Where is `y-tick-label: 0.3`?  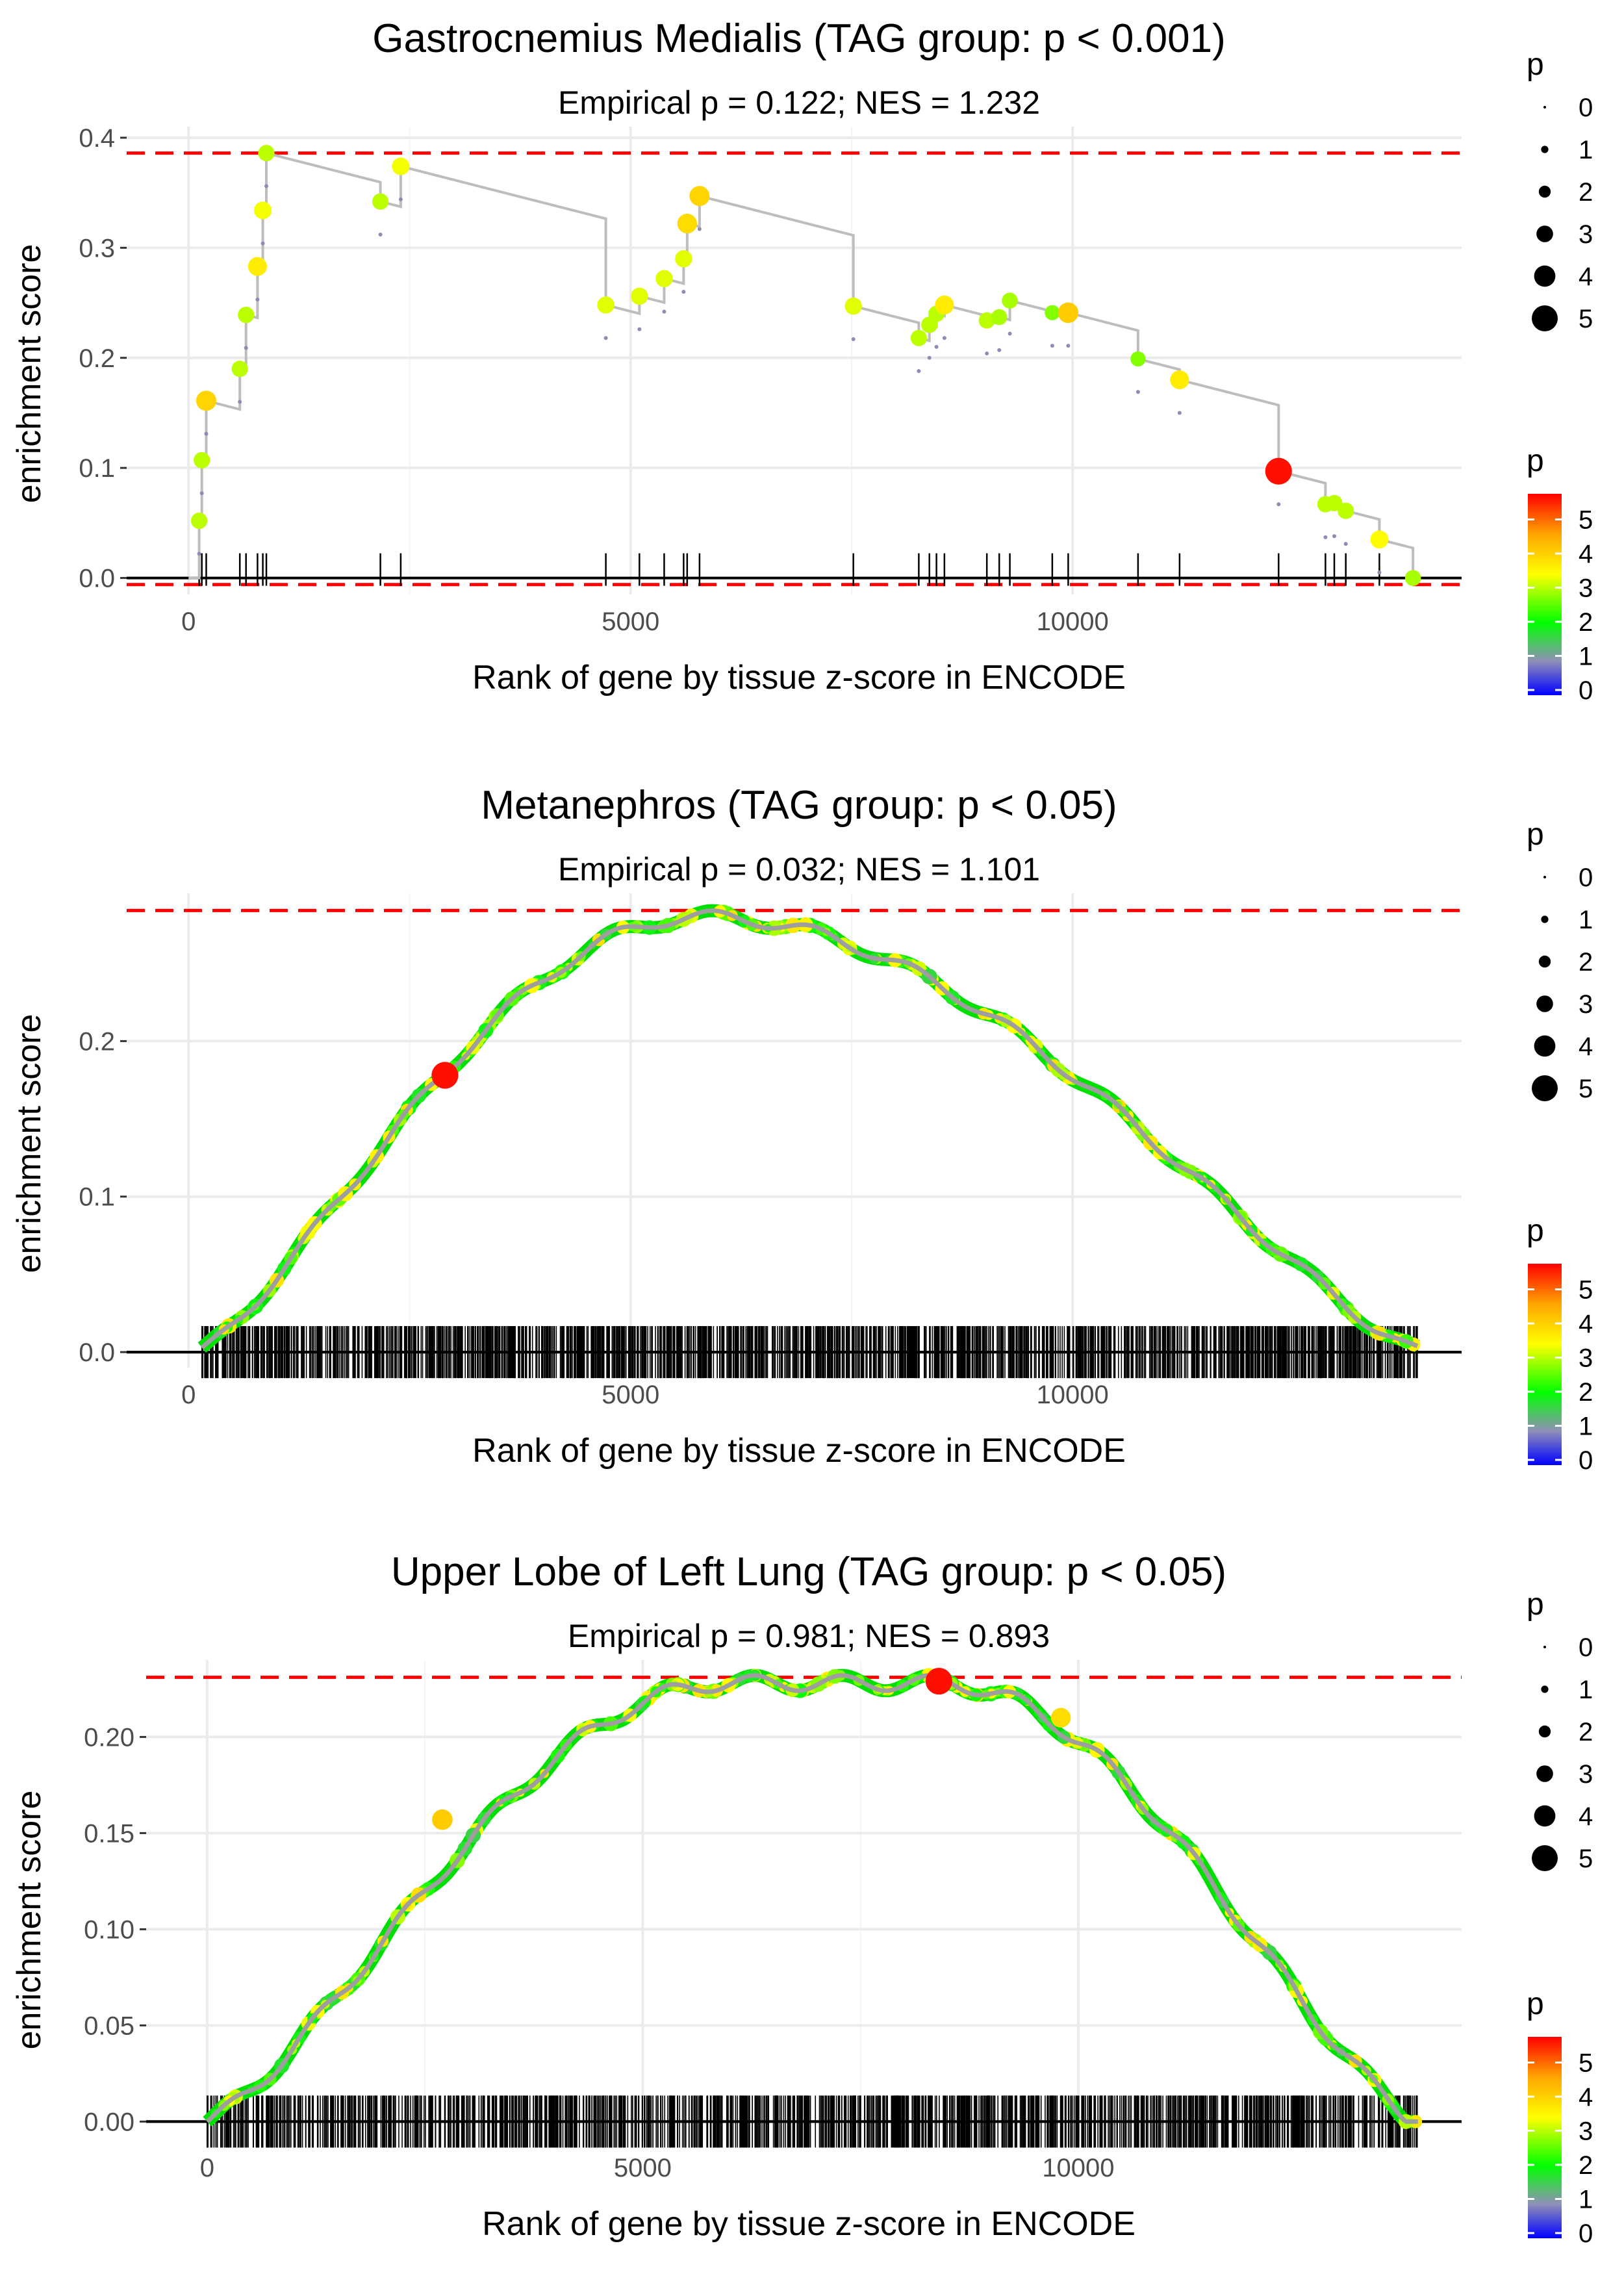
y-tick-label: 0.3 is located at coordinates (97, 248).